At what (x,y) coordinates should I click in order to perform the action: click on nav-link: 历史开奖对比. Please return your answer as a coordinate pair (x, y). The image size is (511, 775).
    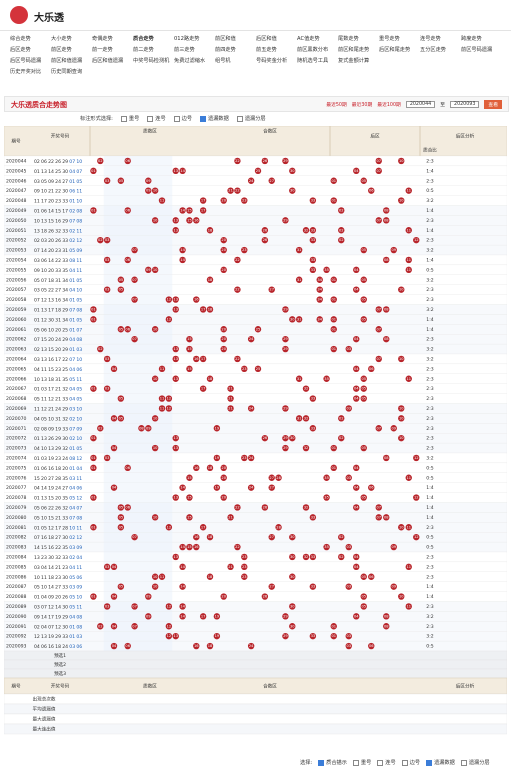
    Looking at the image, I should click on (26, 72).